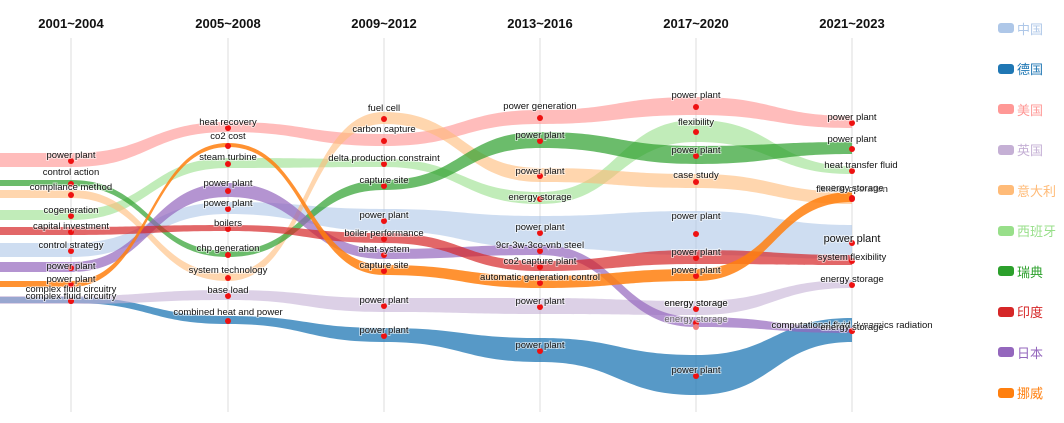 The height and width of the screenshot is (423, 1064). Describe the element at coordinates (71, 226) in the screenshot. I see `keyword-label: capital investment` at that location.